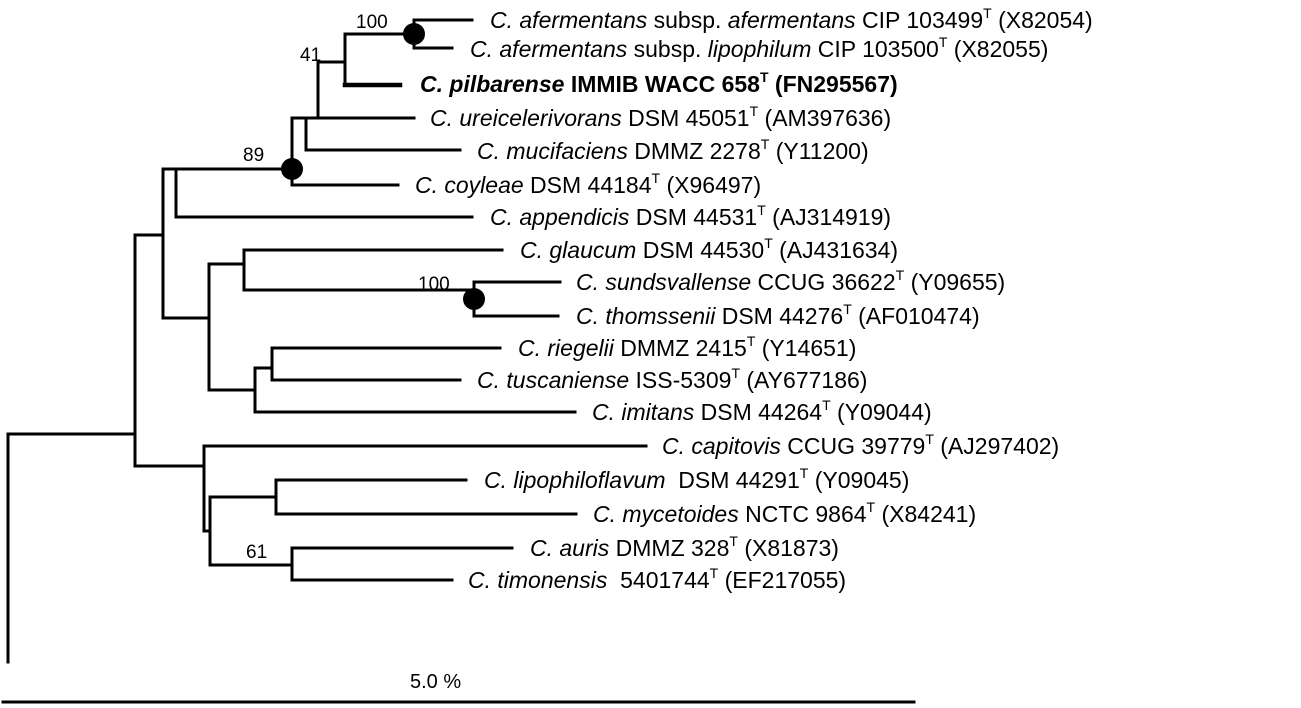 This screenshot has height=708, width=1301. What do you see at coordinates (673, 150) in the screenshot?
I see `taxon-mucifaciens: C. mucifaciens DMMZ 2278T (Y11200)` at bounding box center [673, 150].